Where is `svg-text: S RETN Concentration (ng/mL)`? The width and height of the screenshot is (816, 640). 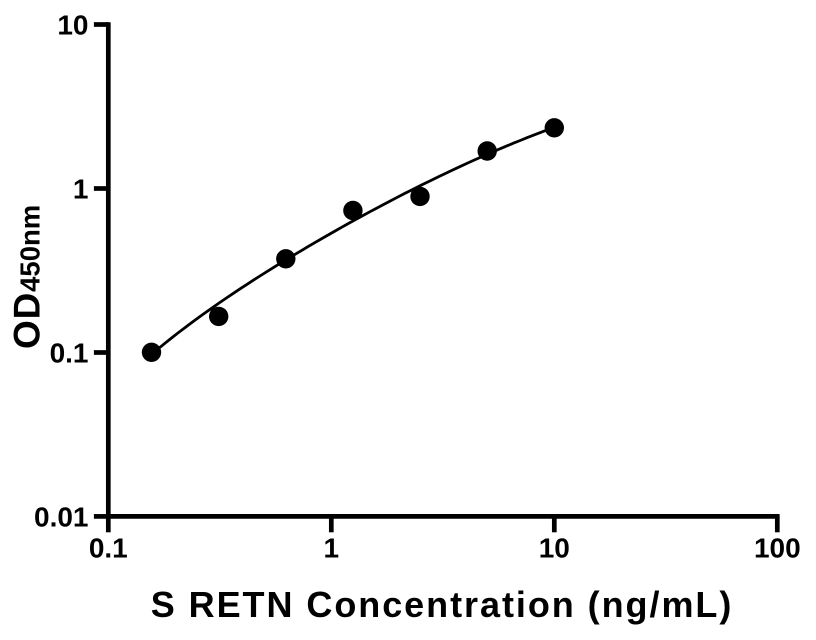 svg-text: S RETN Concentration (ng/mL) is located at coordinates (442, 604).